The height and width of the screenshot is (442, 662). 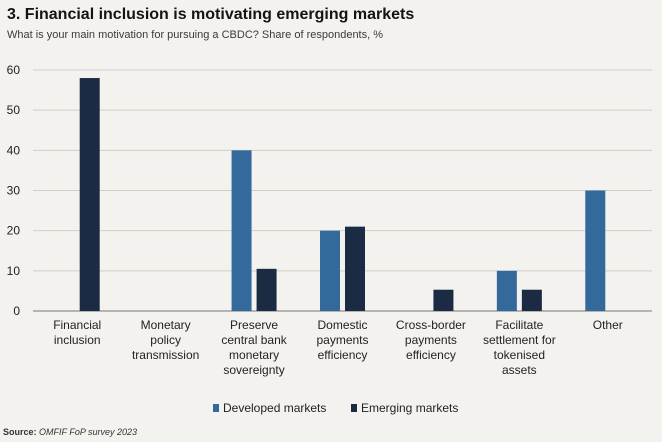 I want to click on x-category-label: Cross-border payments efficiency, so click(x=431, y=340).